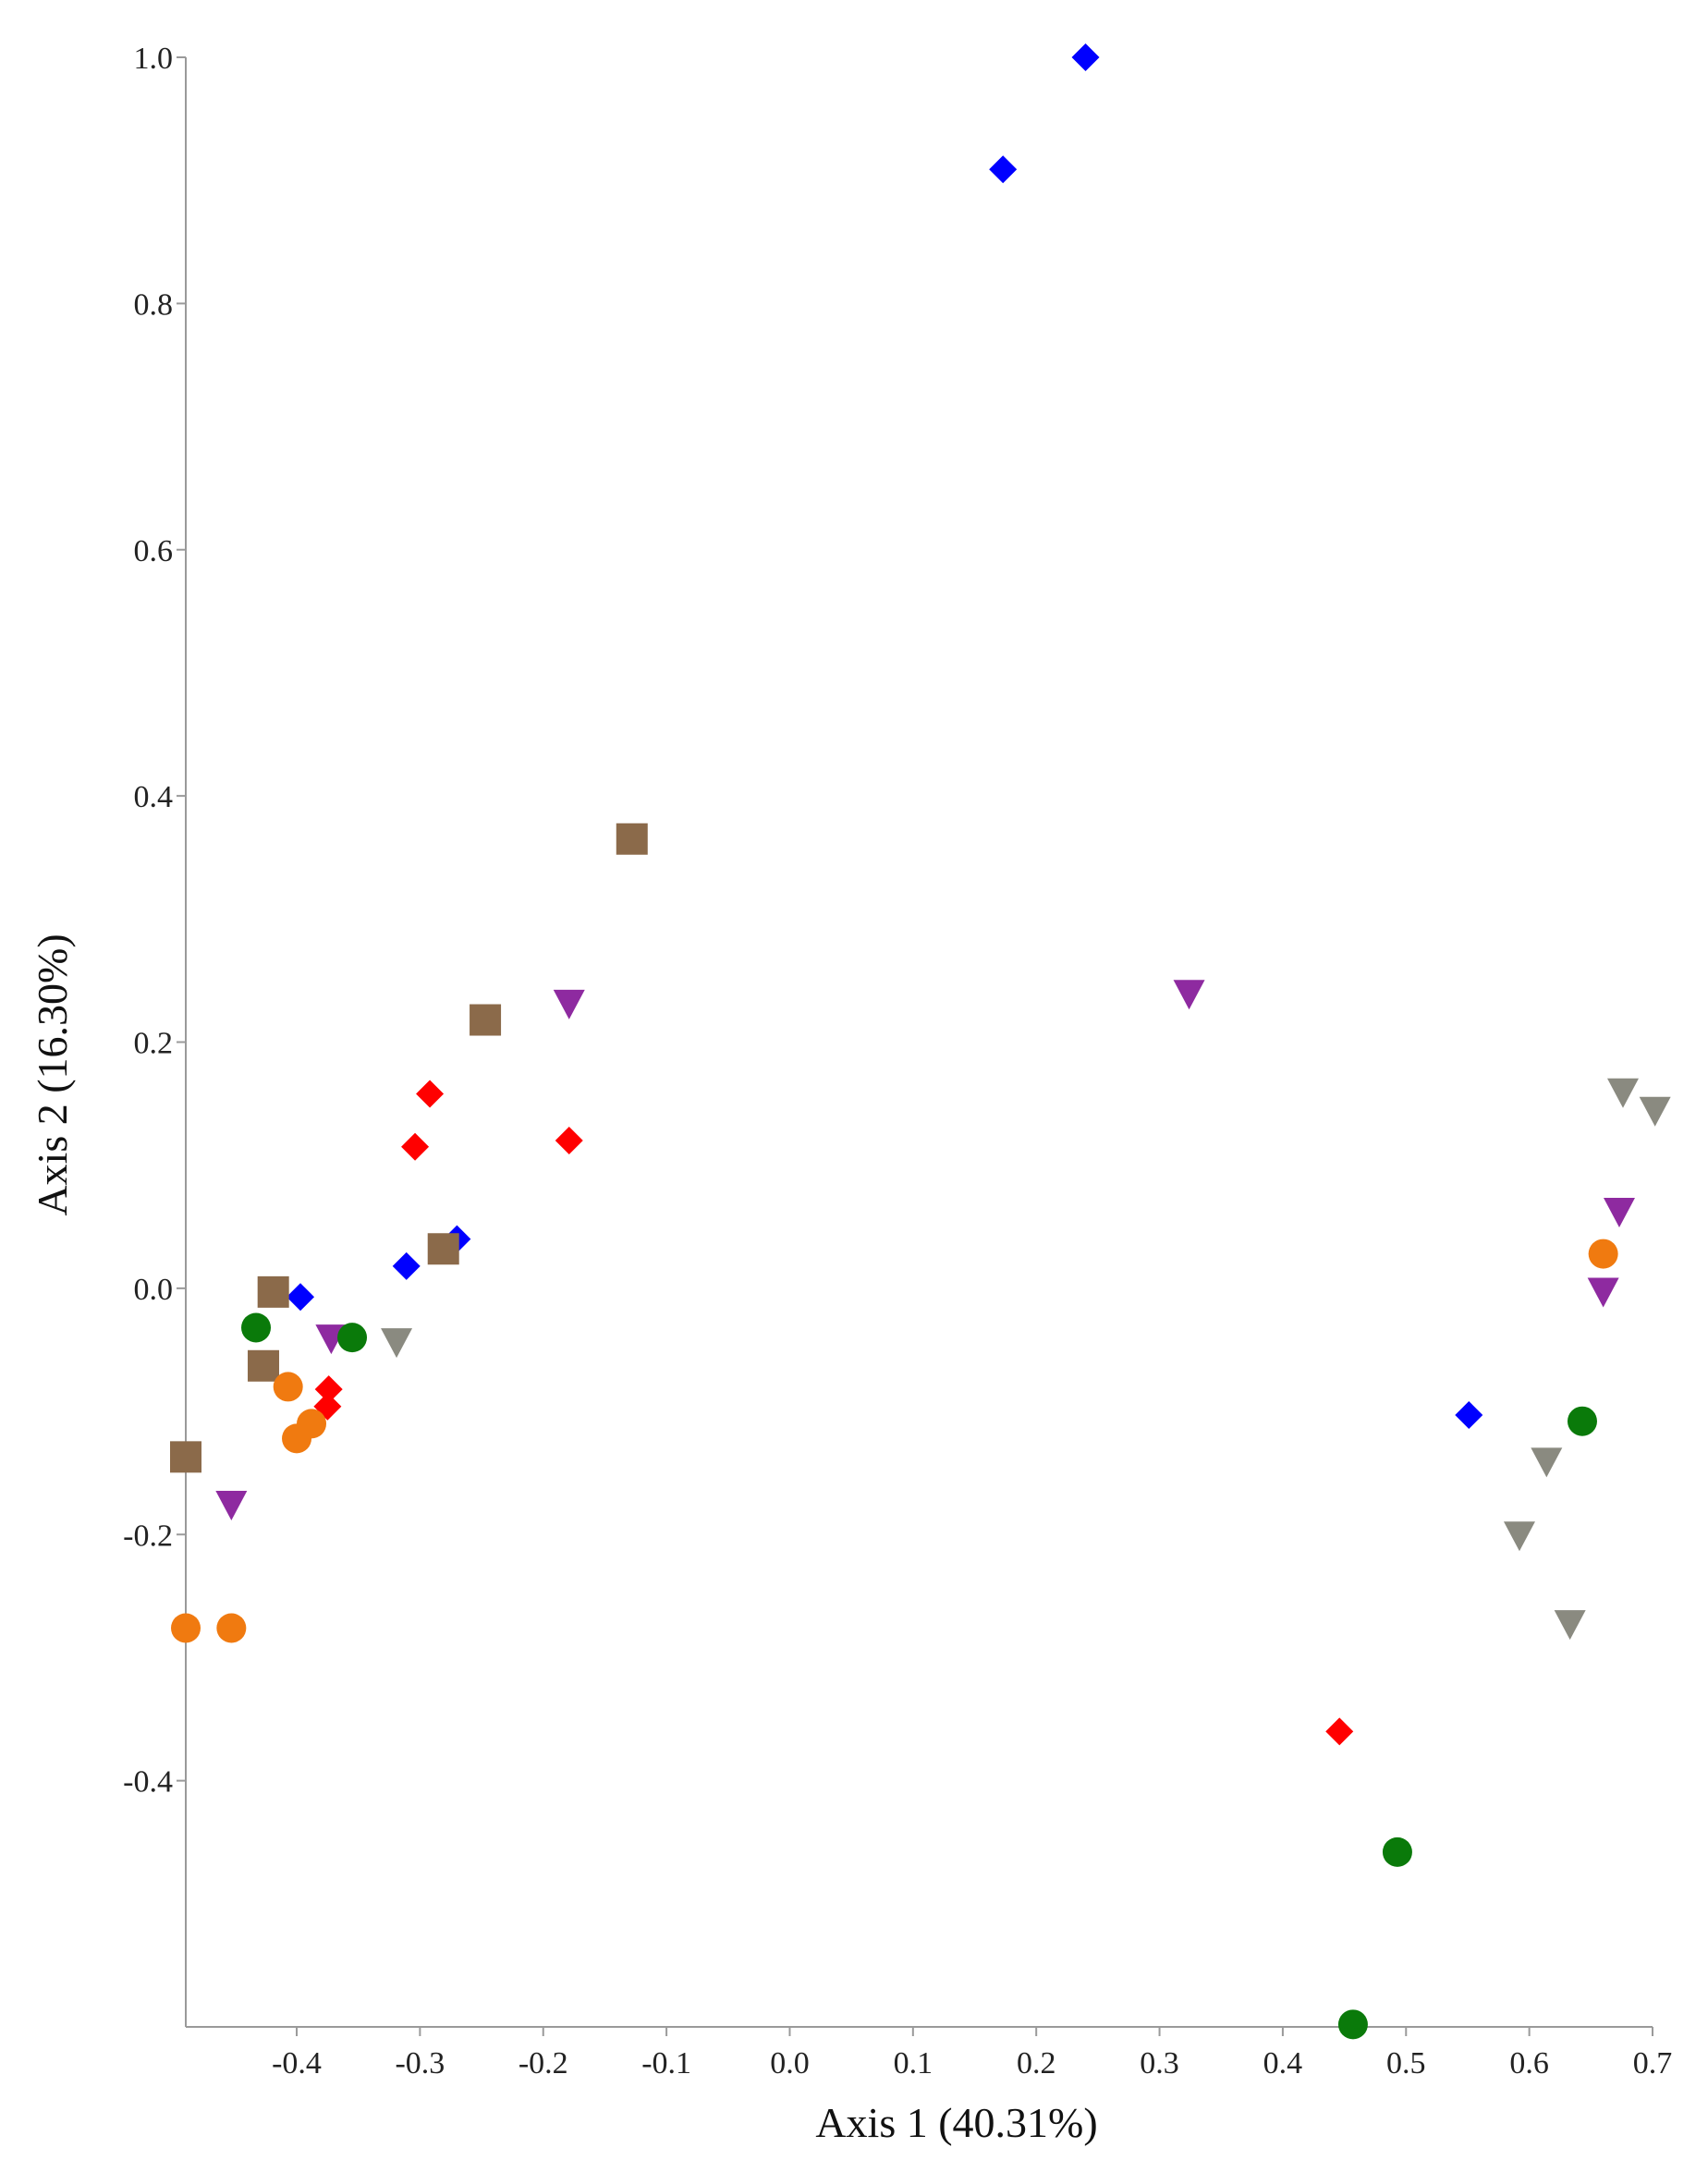 This screenshot has height=2172, width=1708. Describe the element at coordinates (420, 2063) in the screenshot. I see `x-tick-label: -0.3` at that location.